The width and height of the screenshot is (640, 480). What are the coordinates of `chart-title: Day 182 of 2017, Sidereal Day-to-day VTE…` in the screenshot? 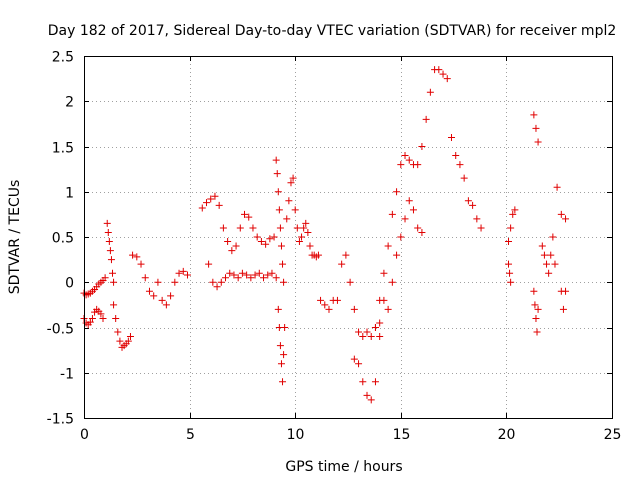 It's located at (332, 31).